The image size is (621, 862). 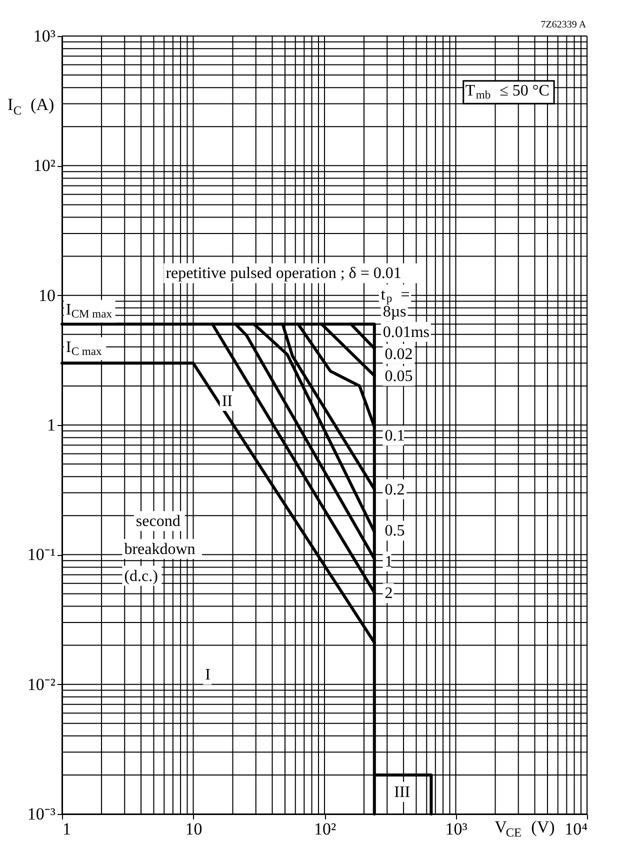 What do you see at coordinates (563, 24) in the screenshot?
I see `text: 7Z62339 A` at bounding box center [563, 24].